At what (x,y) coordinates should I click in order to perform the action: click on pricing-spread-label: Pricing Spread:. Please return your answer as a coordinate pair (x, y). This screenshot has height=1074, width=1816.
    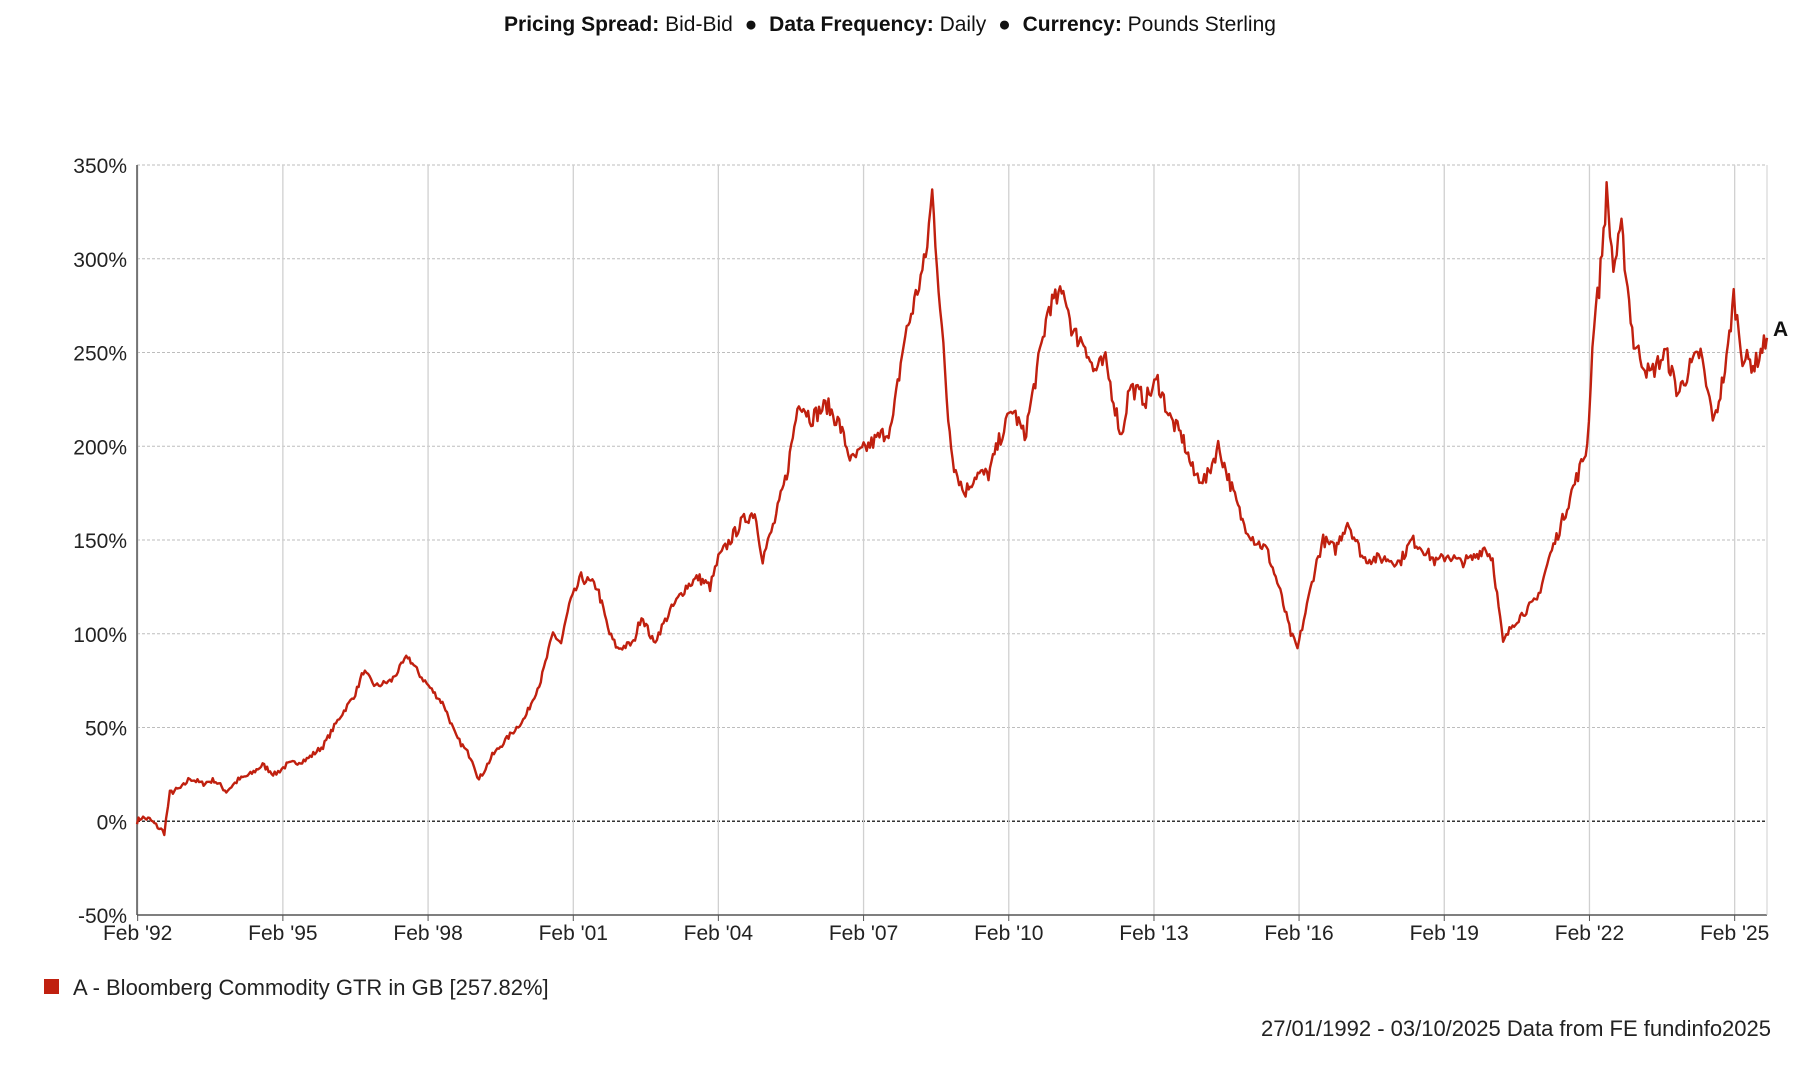
    Looking at the image, I should click on (582, 24).